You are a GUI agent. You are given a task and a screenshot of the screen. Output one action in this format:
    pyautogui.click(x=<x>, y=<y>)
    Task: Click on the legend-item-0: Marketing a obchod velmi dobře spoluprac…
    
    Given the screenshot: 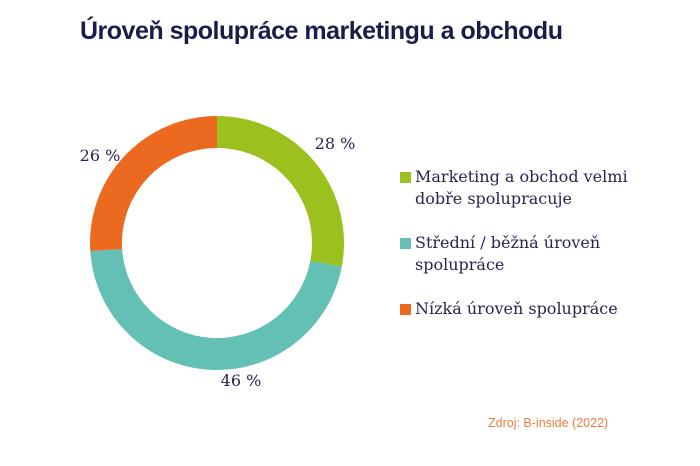 What is the action you would take?
    pyautogui.click(x=527, y=188)
    